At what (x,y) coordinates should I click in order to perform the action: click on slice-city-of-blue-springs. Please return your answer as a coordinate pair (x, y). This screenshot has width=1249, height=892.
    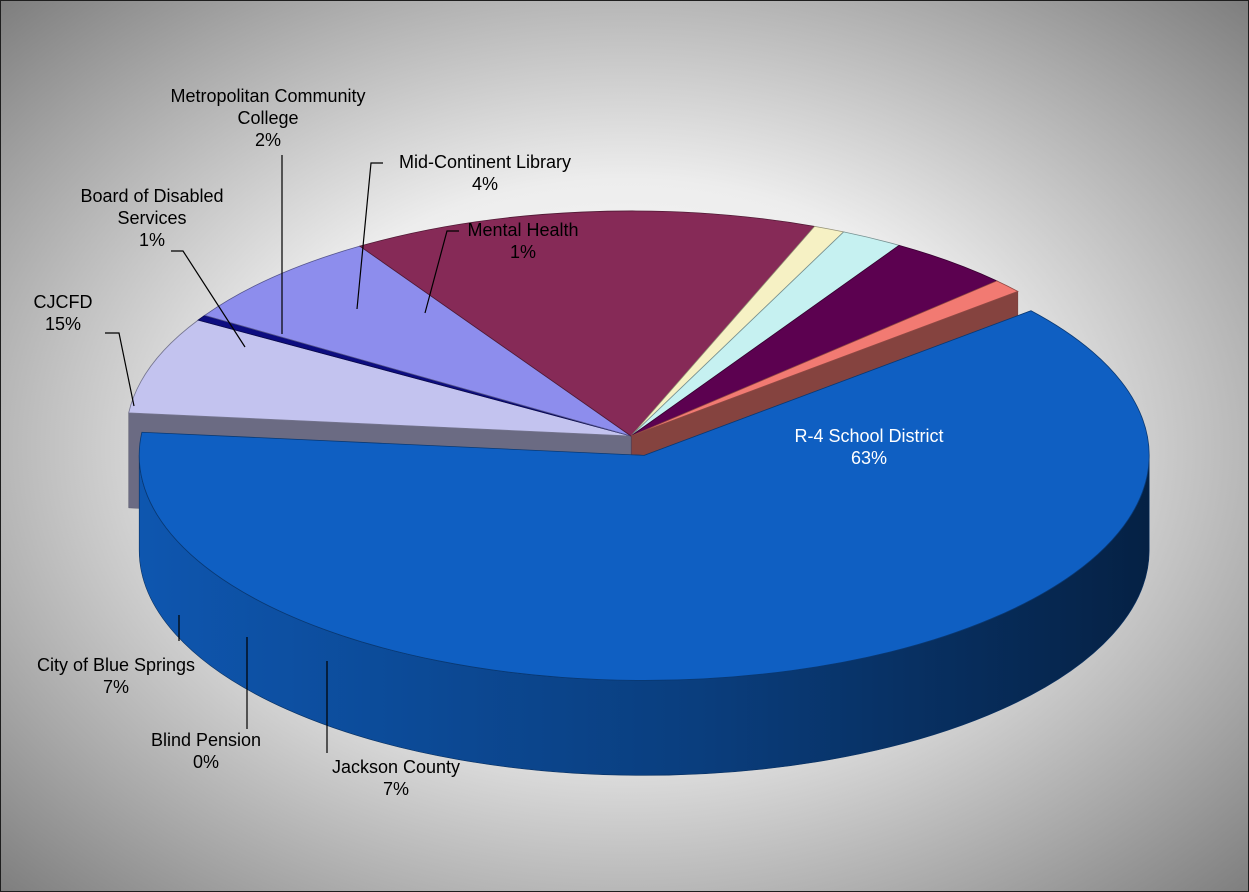
    Looking at the image, I should click on (417, 341).